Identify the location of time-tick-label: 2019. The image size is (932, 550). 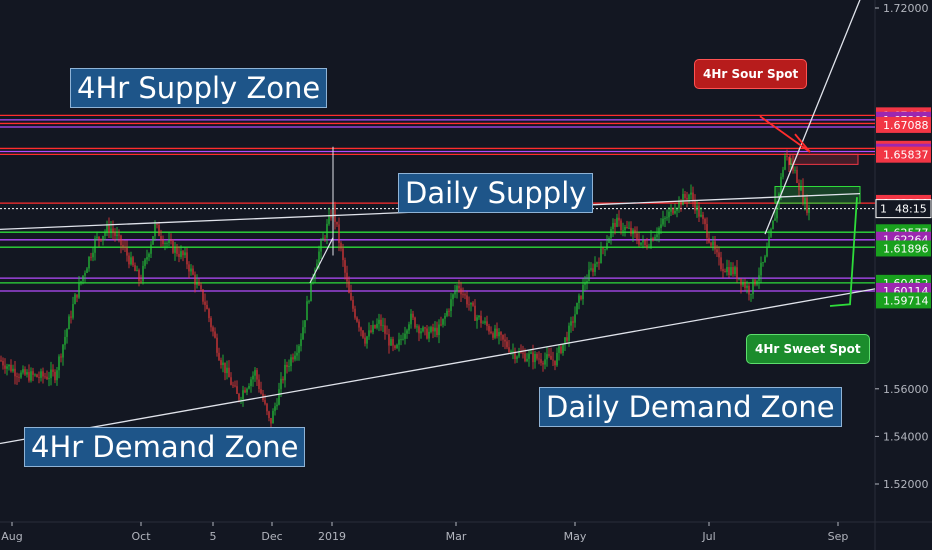
(332, 536).